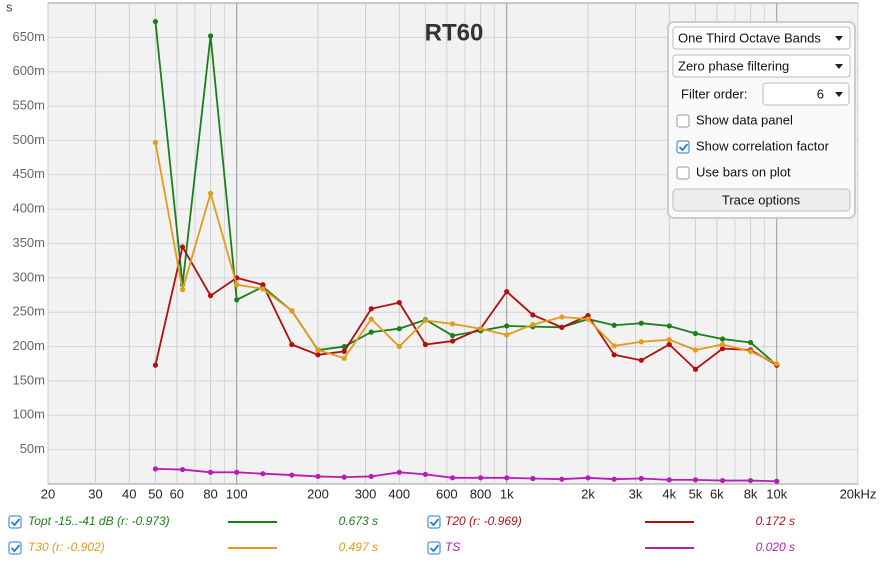 This screenshot has width=884, height=572. I want to click on legend-value: 0.172 s, so click(775, 521).